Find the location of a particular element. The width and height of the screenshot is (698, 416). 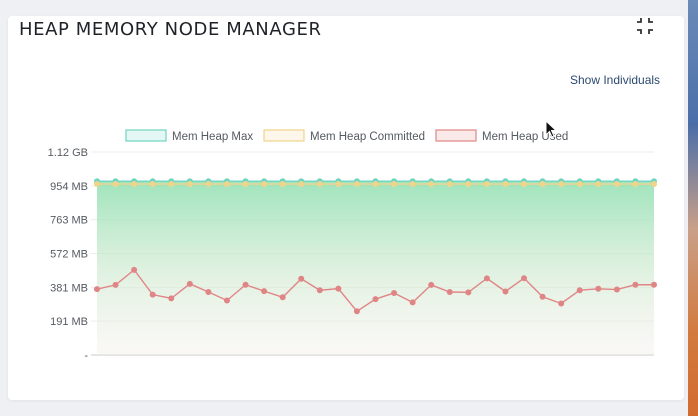

y-axis: 1.12 GB 954 MB 763 MB 572 MB 381 MB 191 MB - is located at coordinates (68, 254).